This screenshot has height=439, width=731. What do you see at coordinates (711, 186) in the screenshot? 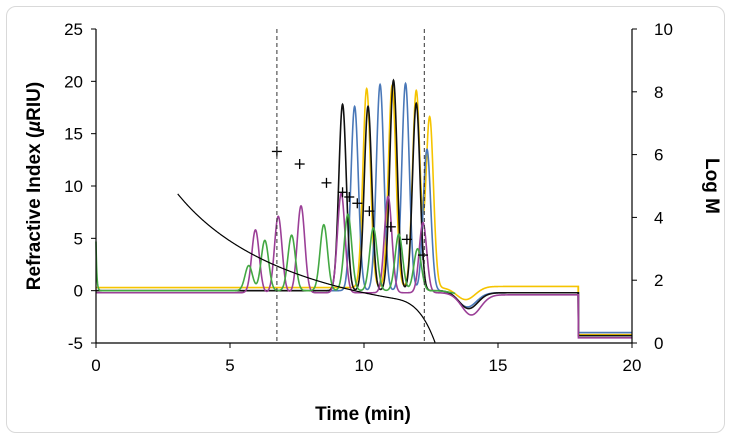
I see `y2-axis-label: Log M` at bounding box center [711, 186].